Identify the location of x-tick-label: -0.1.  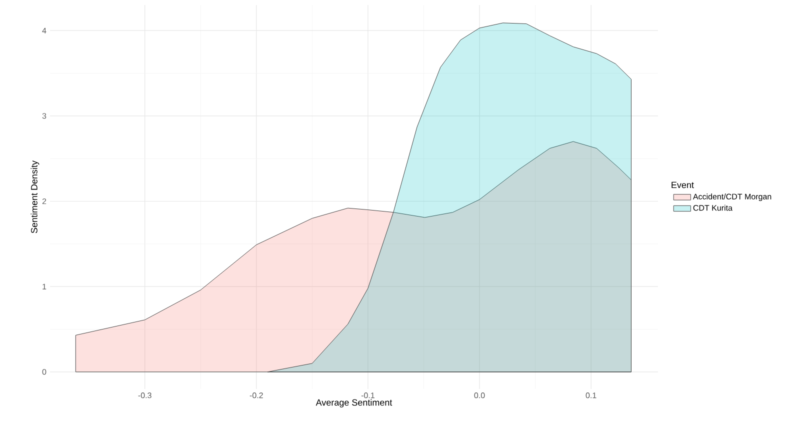
(367, 395).